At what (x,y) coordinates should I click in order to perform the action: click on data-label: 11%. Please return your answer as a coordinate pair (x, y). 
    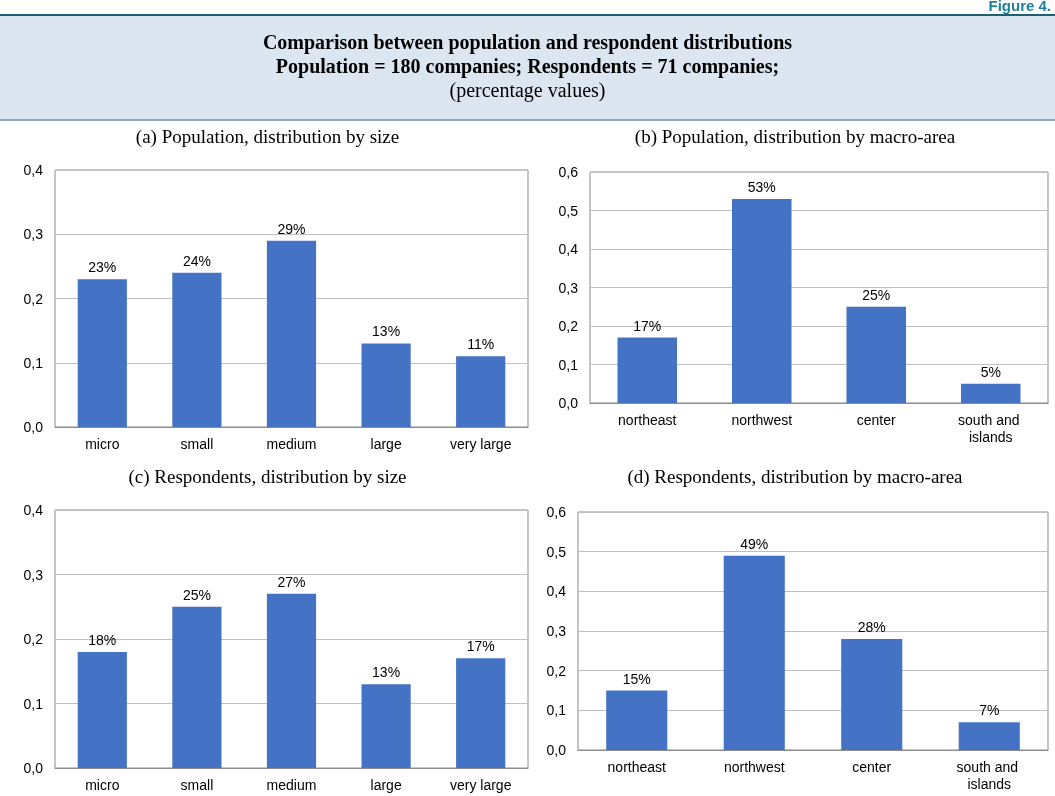
    Looking at the image, I should click on (481, 344).